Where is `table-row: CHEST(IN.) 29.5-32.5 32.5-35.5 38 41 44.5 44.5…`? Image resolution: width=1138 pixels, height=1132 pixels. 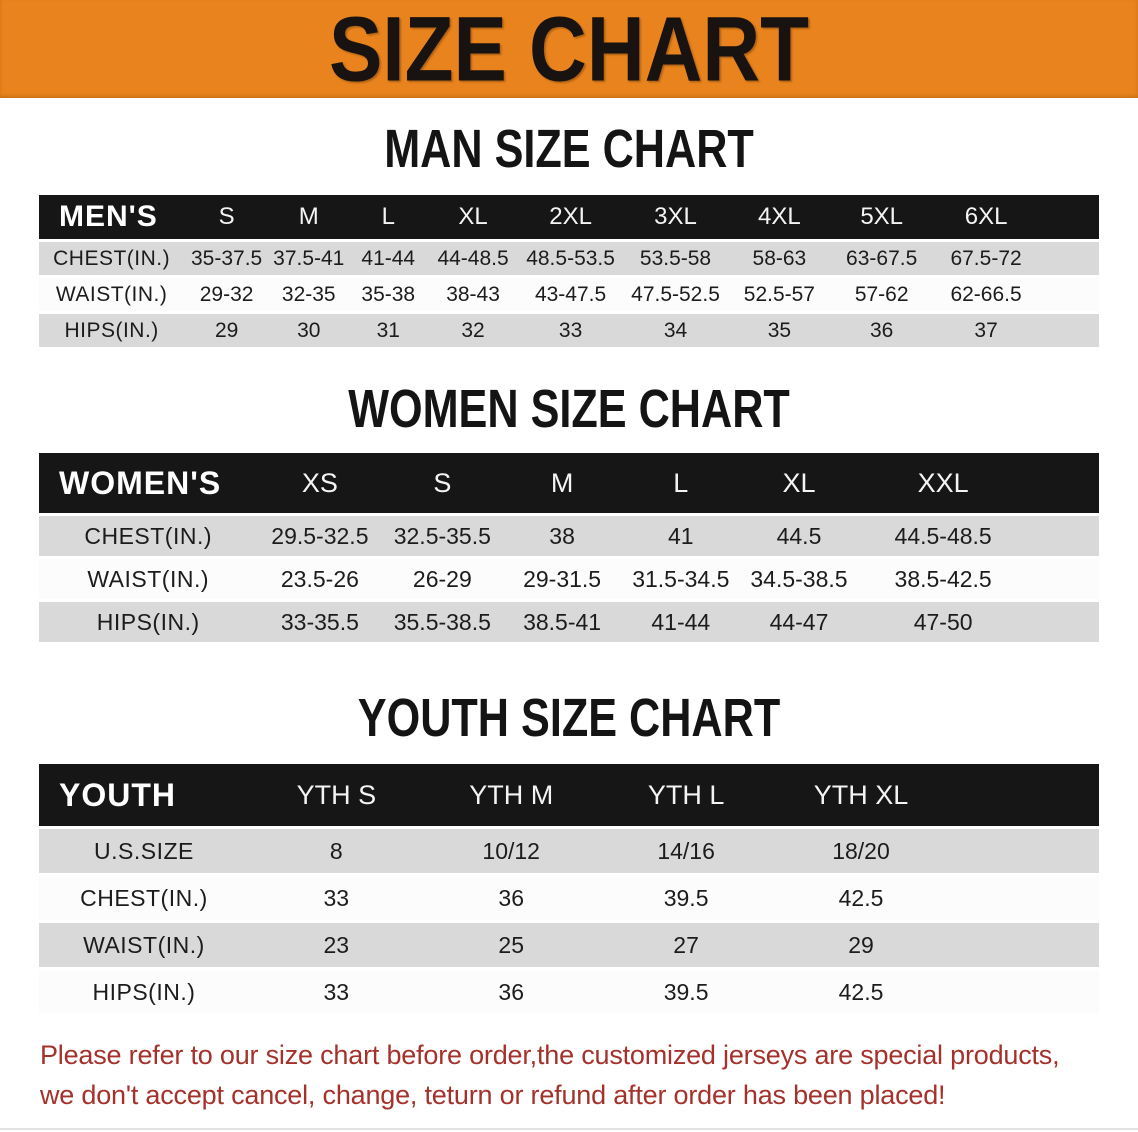
table-row: CHEST(IN.) 29.5-32.5 32.5-35.5 38 41 44.5 44.5… is located at coordinates (569, 536).